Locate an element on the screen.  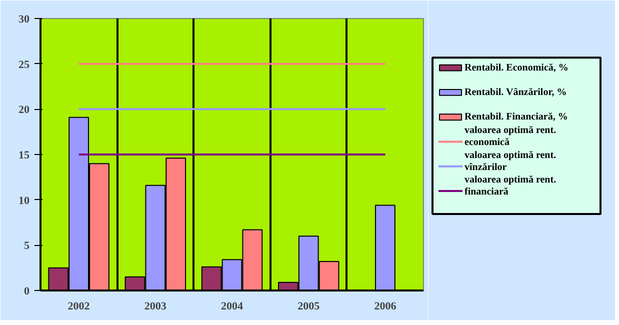
legend-label: valoarea optimă rent. financiară is located at coordinates (510, 186).